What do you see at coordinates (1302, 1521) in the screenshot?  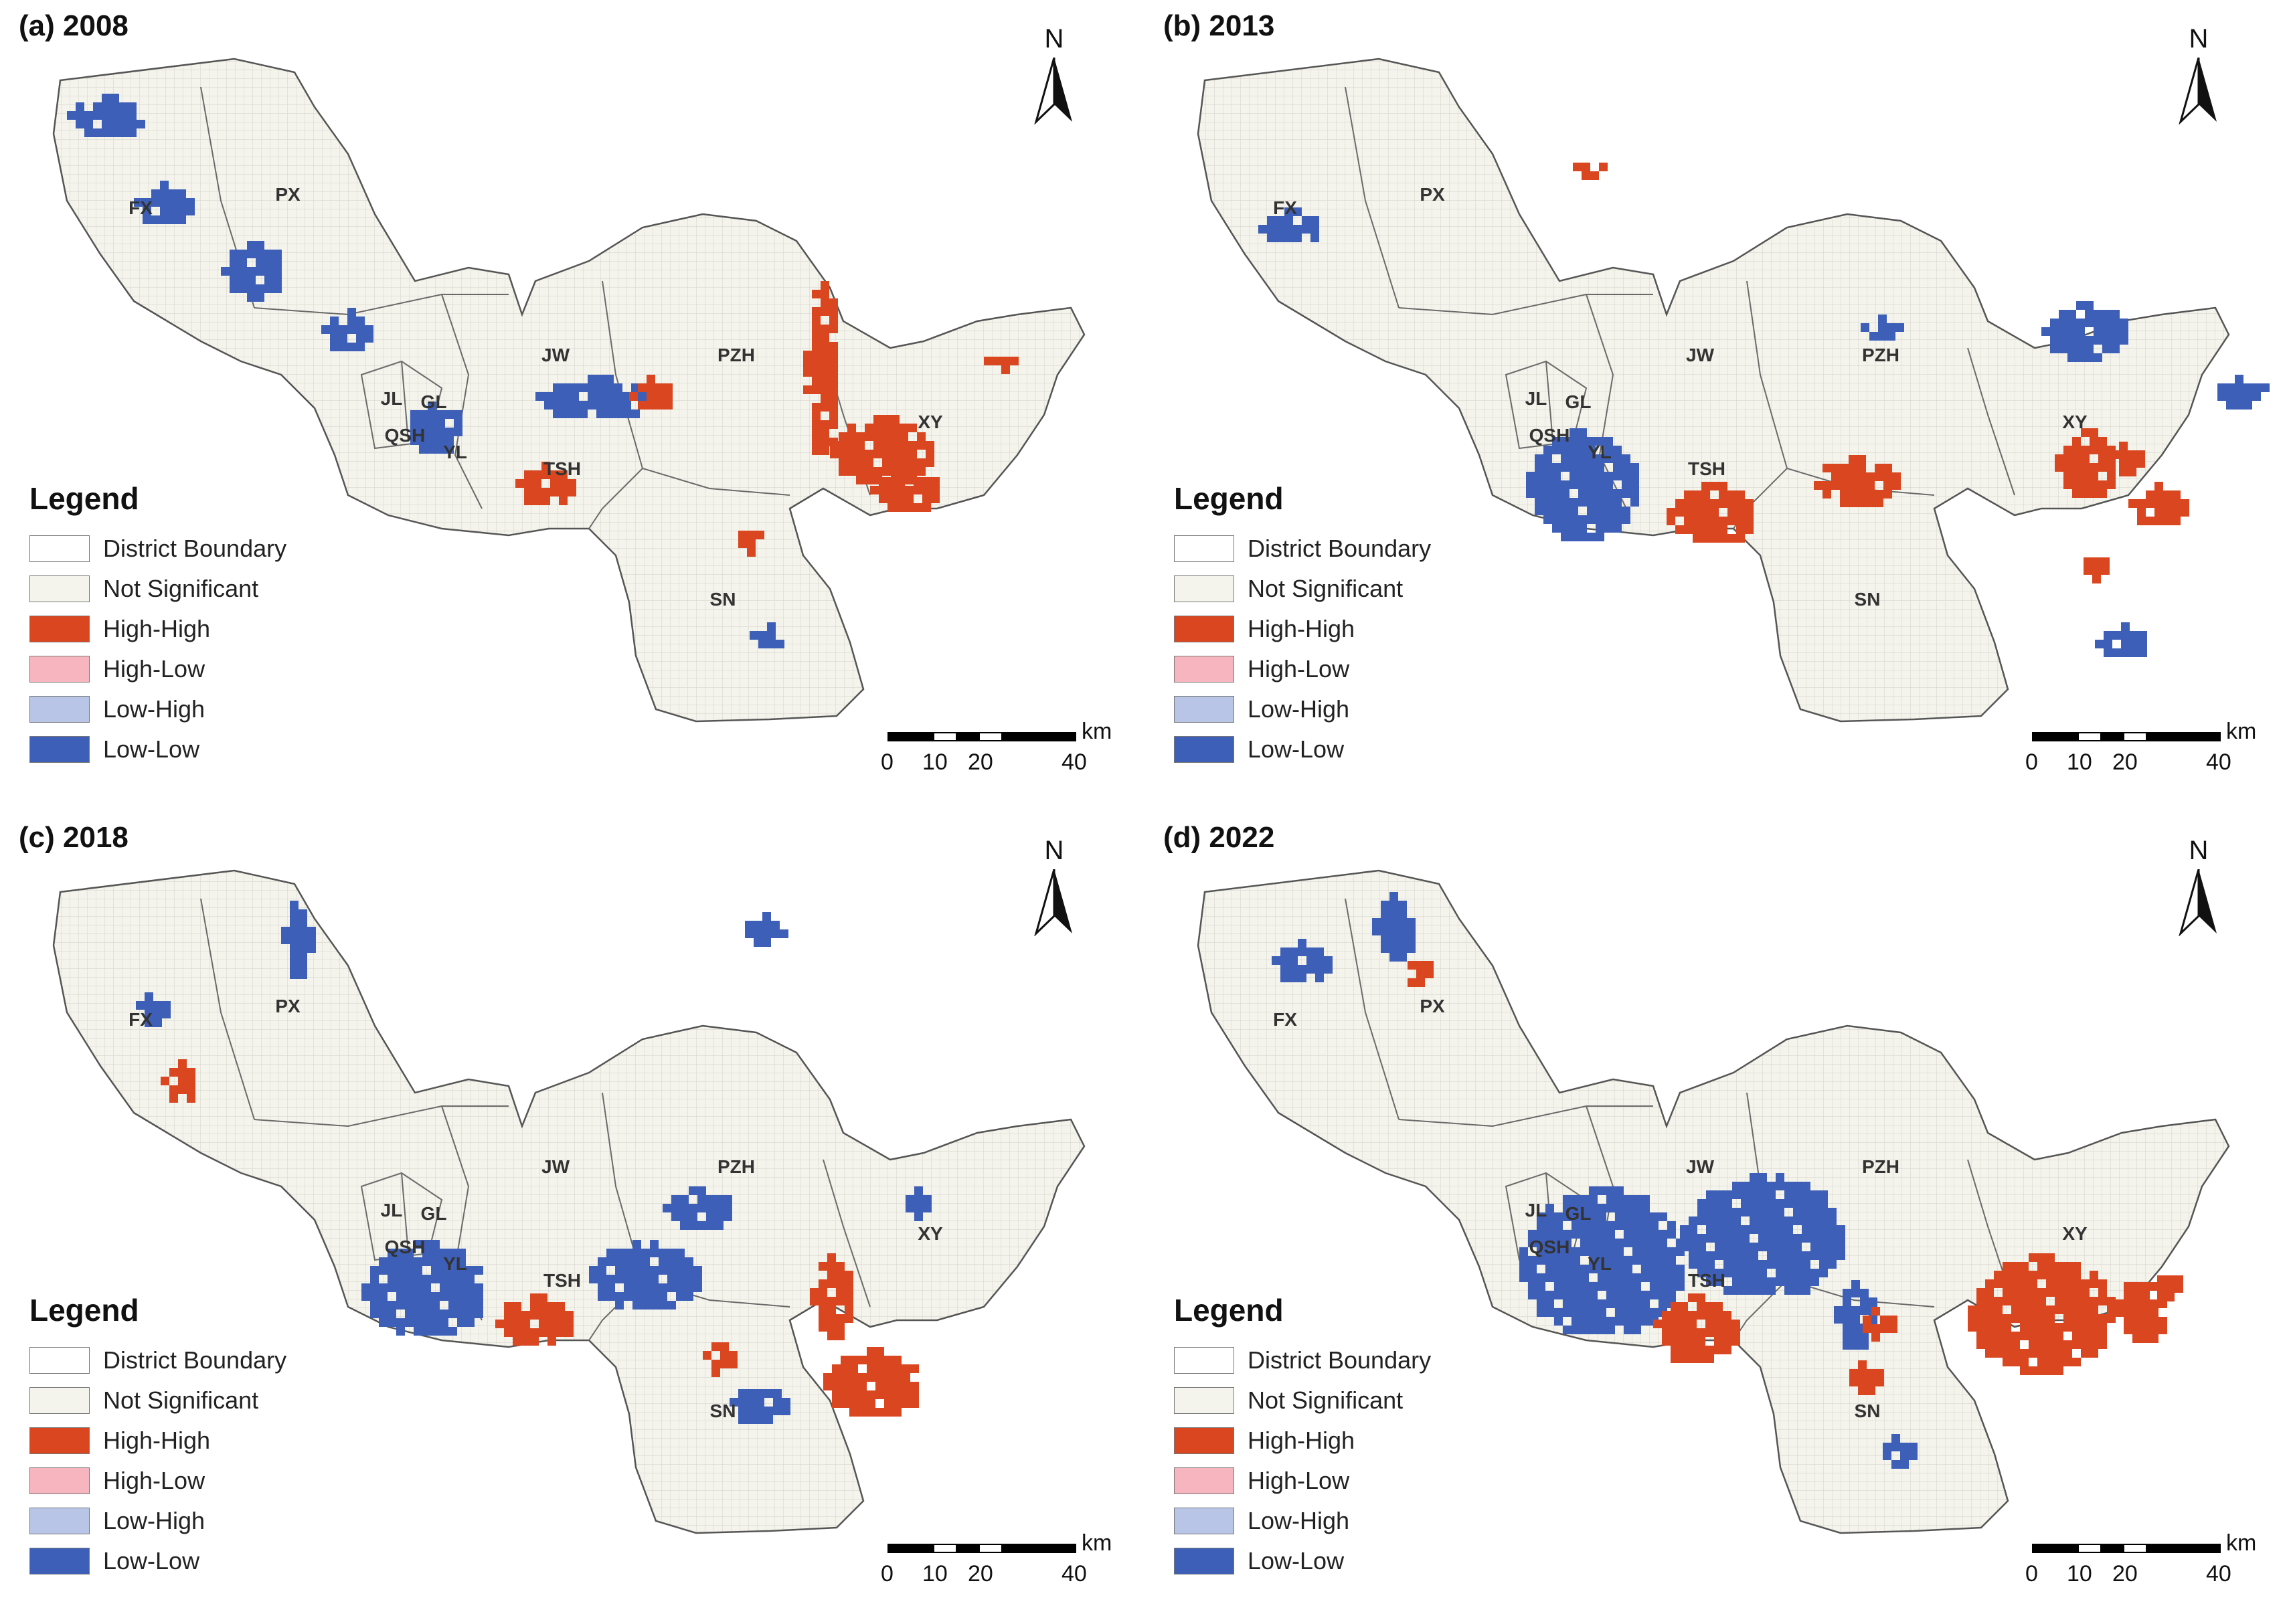 I see `legend-item: Low-High` at bounding box center [1302, 1521].